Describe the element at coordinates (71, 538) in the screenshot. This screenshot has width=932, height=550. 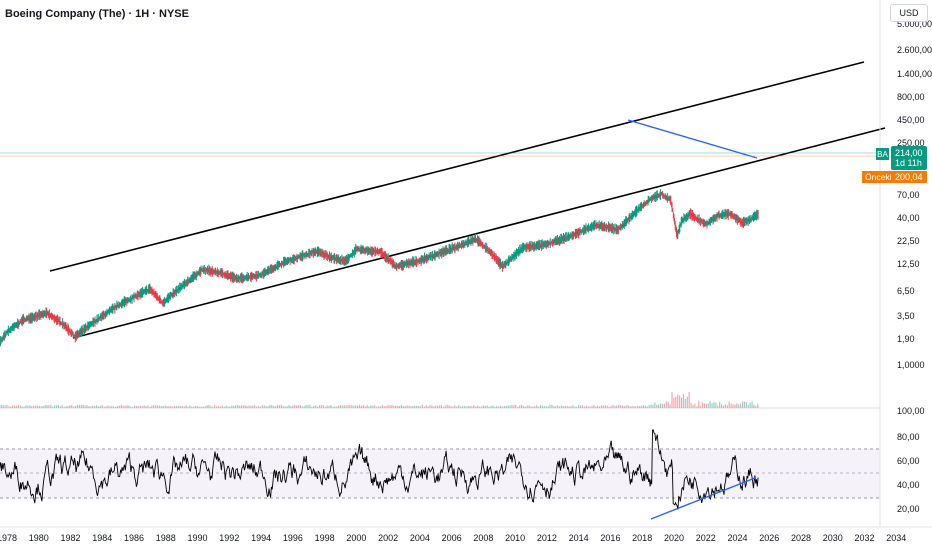
I see `x-tick-label: 1982` at that location.